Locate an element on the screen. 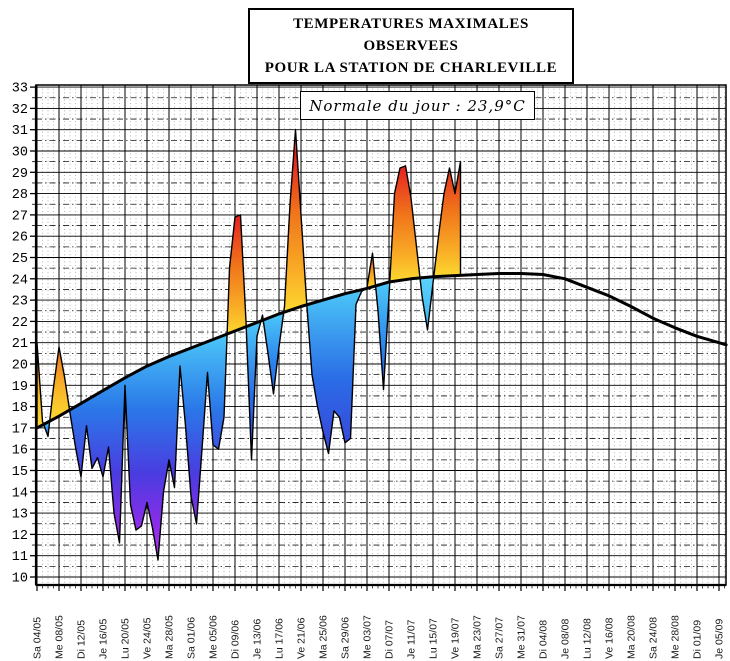 The height and width of the screenshot is (661, 730). x-tick-label: Sa 27/07 is located at coordinates (500, 638).